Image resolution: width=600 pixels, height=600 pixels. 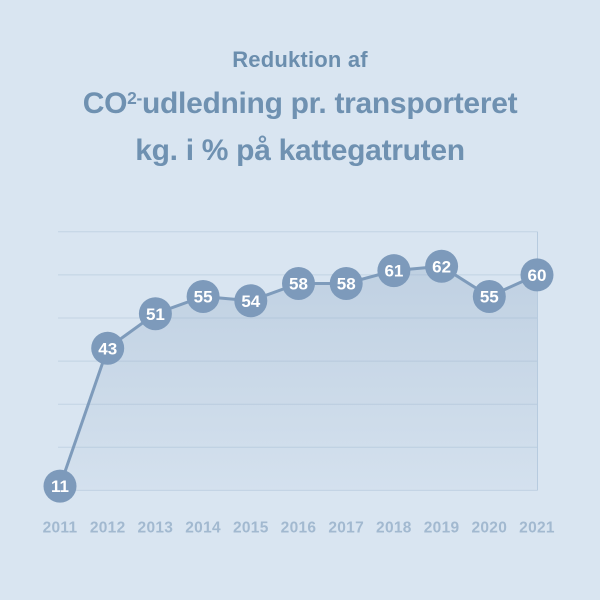 I want to click on x-axis-label: 2020, so click(x=489, y=528).